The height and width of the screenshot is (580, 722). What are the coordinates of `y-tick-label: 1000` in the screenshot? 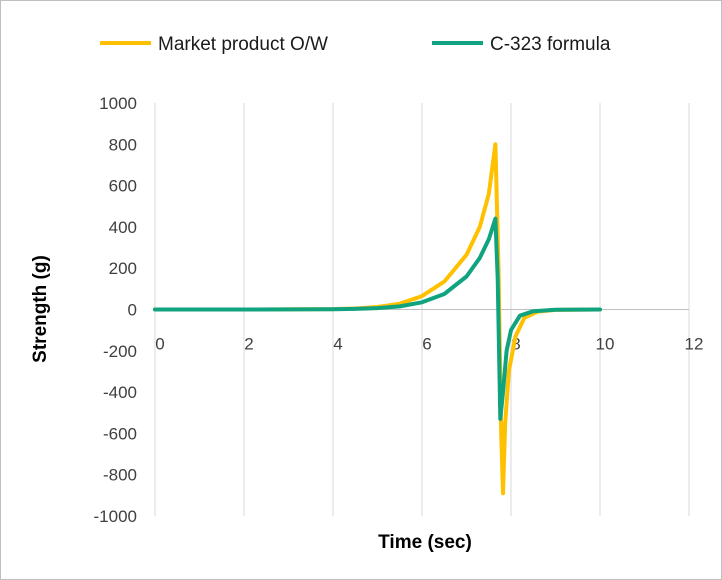 It's located at (118, 103).